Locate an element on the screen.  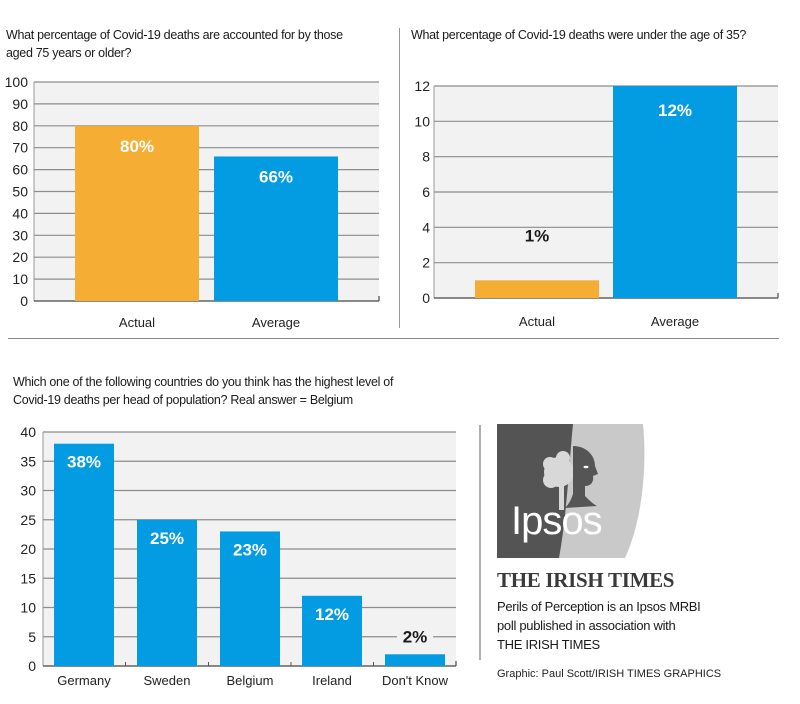
y-tick-label: 70 is located at coordinates (20, 148).